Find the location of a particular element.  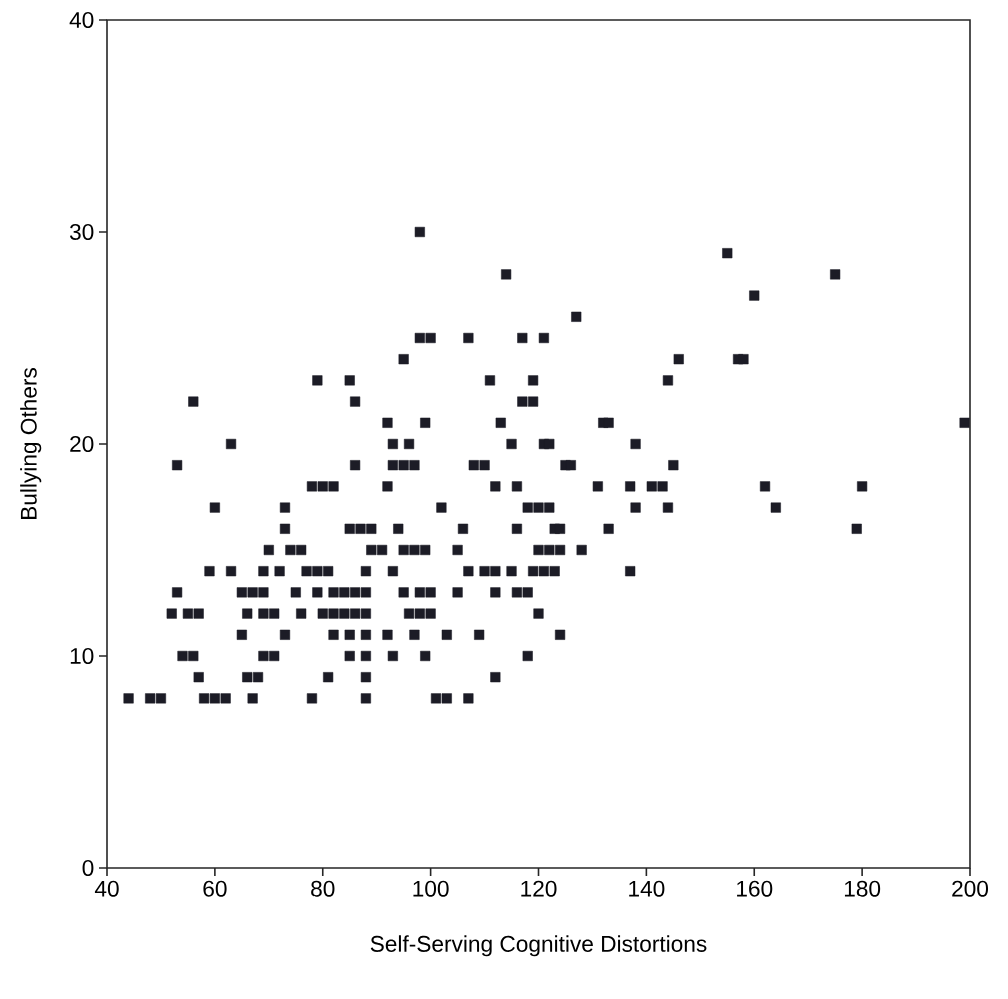

x-tick-label: 160 is located at coordinates (755, 888).